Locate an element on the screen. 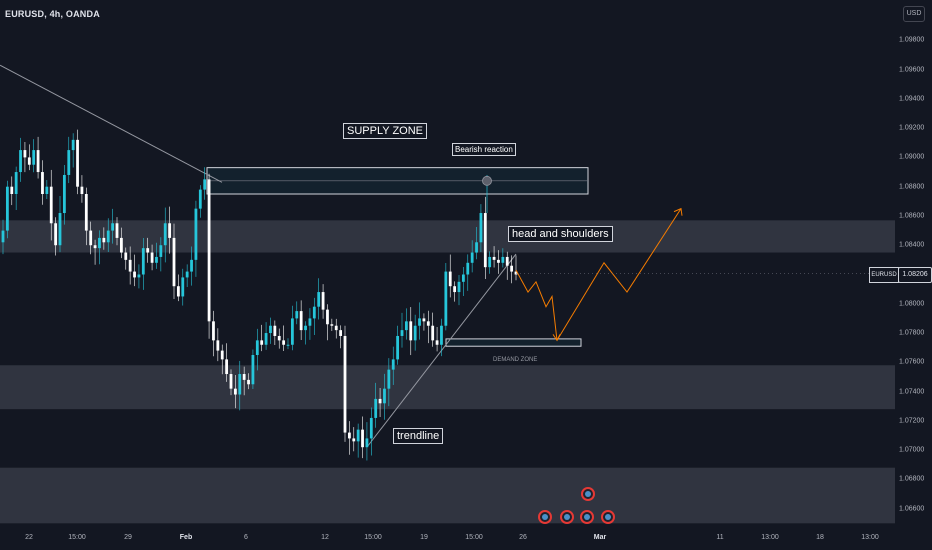 Image resolution: width=932 pixels, height=550 pixels. trendline-label: trendline is located at coordinates (418, 436).